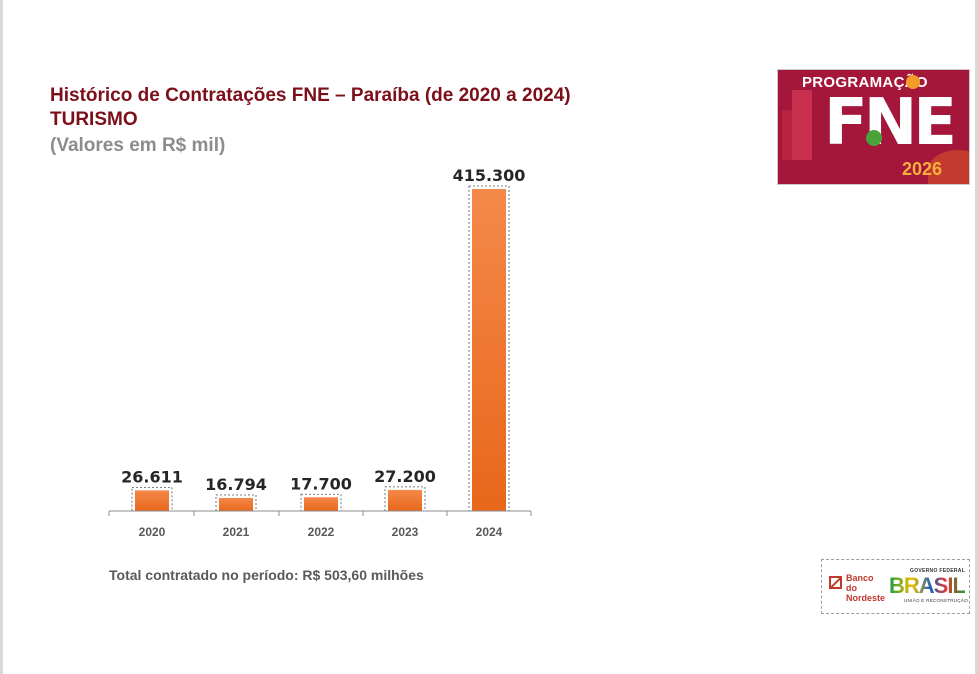  What do you see at coordinates (321, 504) in the screenshot?
I see `bar-2022` at bounding box center [321, 504].